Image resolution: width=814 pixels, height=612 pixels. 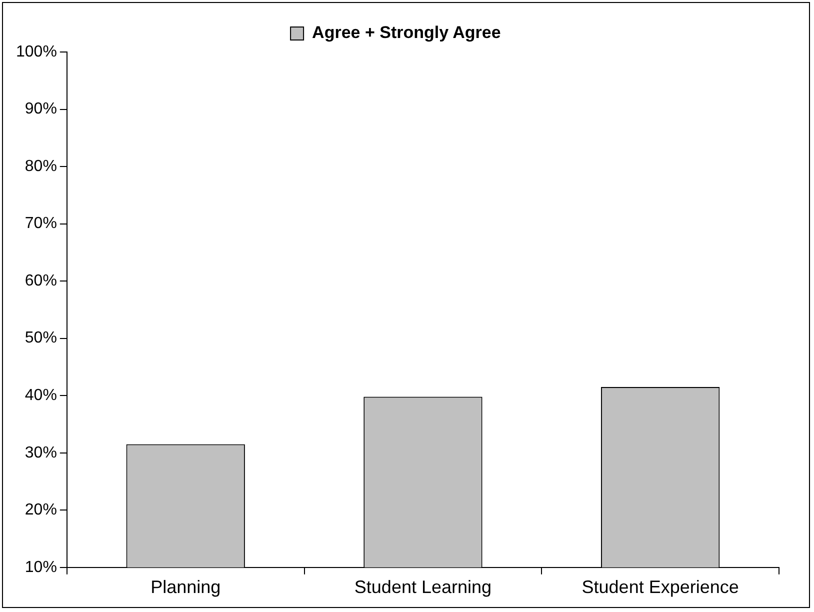 What do you see at coordinates (40, 281) in the screenshot?
I see `y-tick-label: 60%` at bounding box center [40, 281].